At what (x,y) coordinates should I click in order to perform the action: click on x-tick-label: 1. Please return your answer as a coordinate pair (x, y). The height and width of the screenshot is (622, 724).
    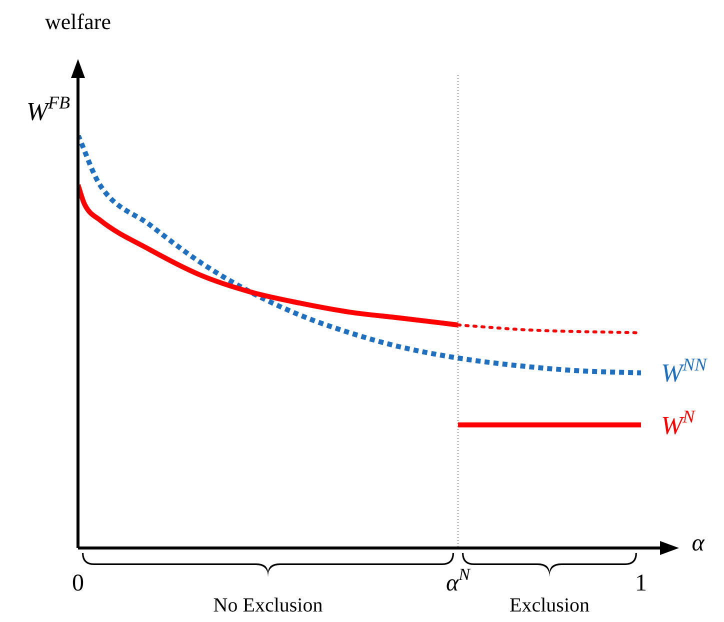
    Looking at the image, I should click on (641, 583).